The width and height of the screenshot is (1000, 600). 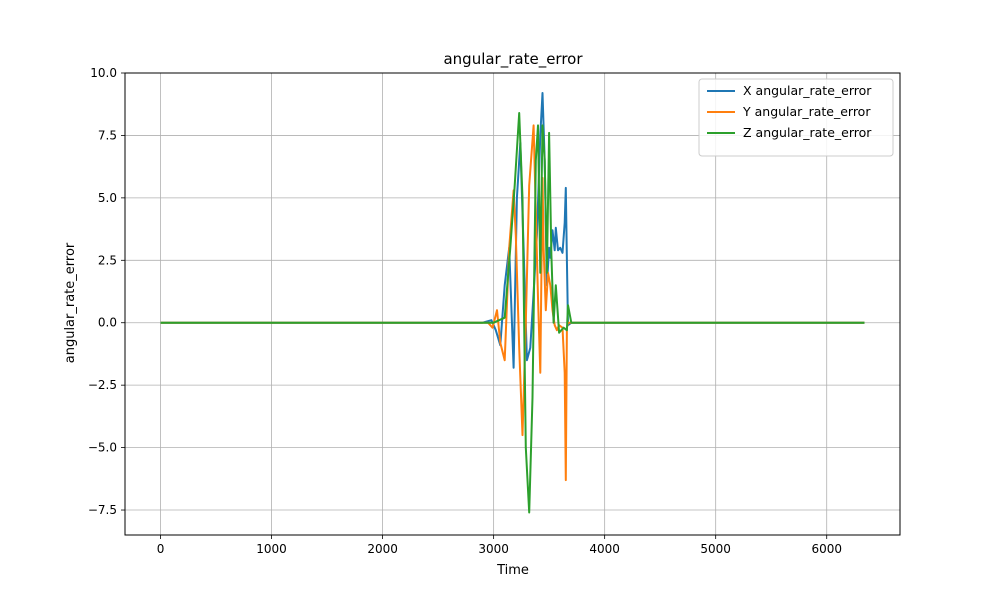 What do you see at coordinates (161, 549) in the screenshot?
I see `x-tick-label: 0` at bounding box center [161, 549].